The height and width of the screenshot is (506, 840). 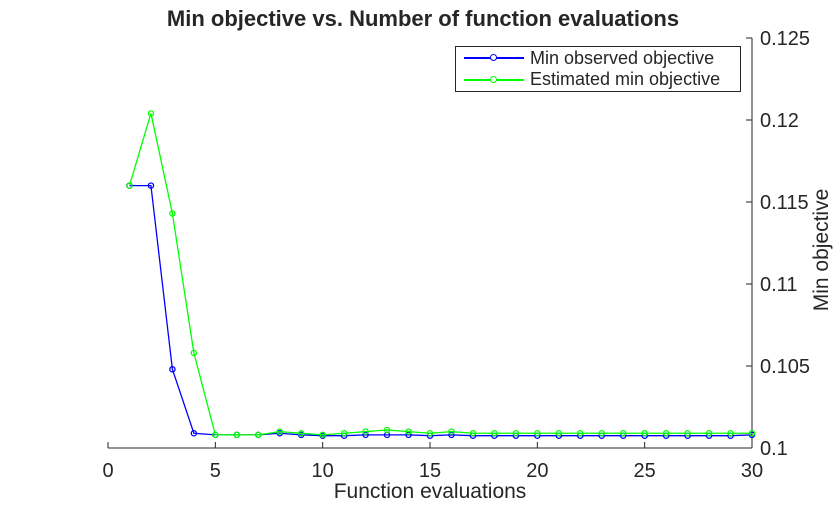 I want to click on x-tick-label: 5, so click(x=215, y=471).